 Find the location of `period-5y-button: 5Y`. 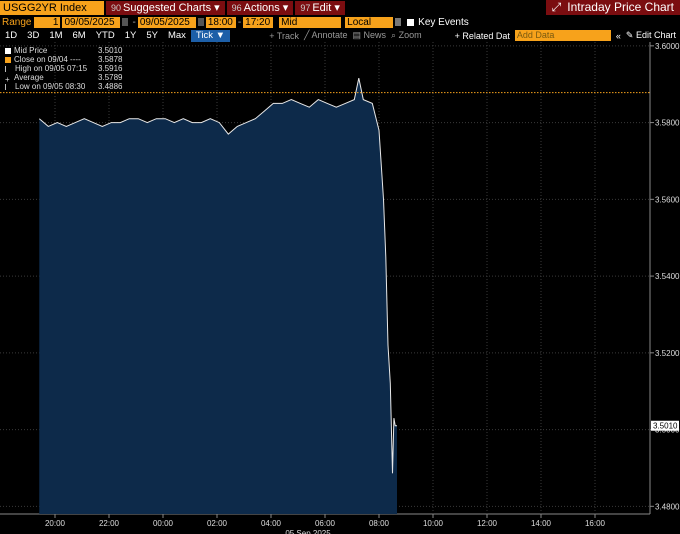

period-5y-button: 5Y is located at coordinates (152, 35).